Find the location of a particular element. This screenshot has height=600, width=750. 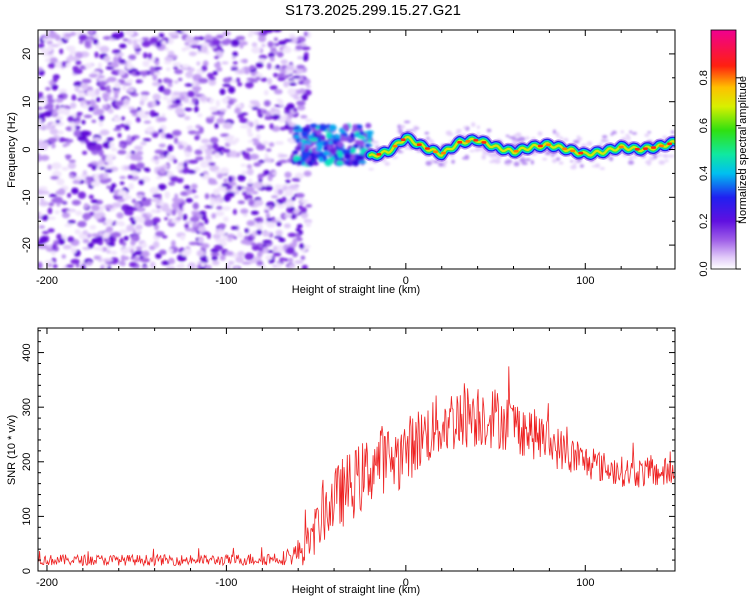

x-tick-label: 0 is located at coordinates (406, 583).